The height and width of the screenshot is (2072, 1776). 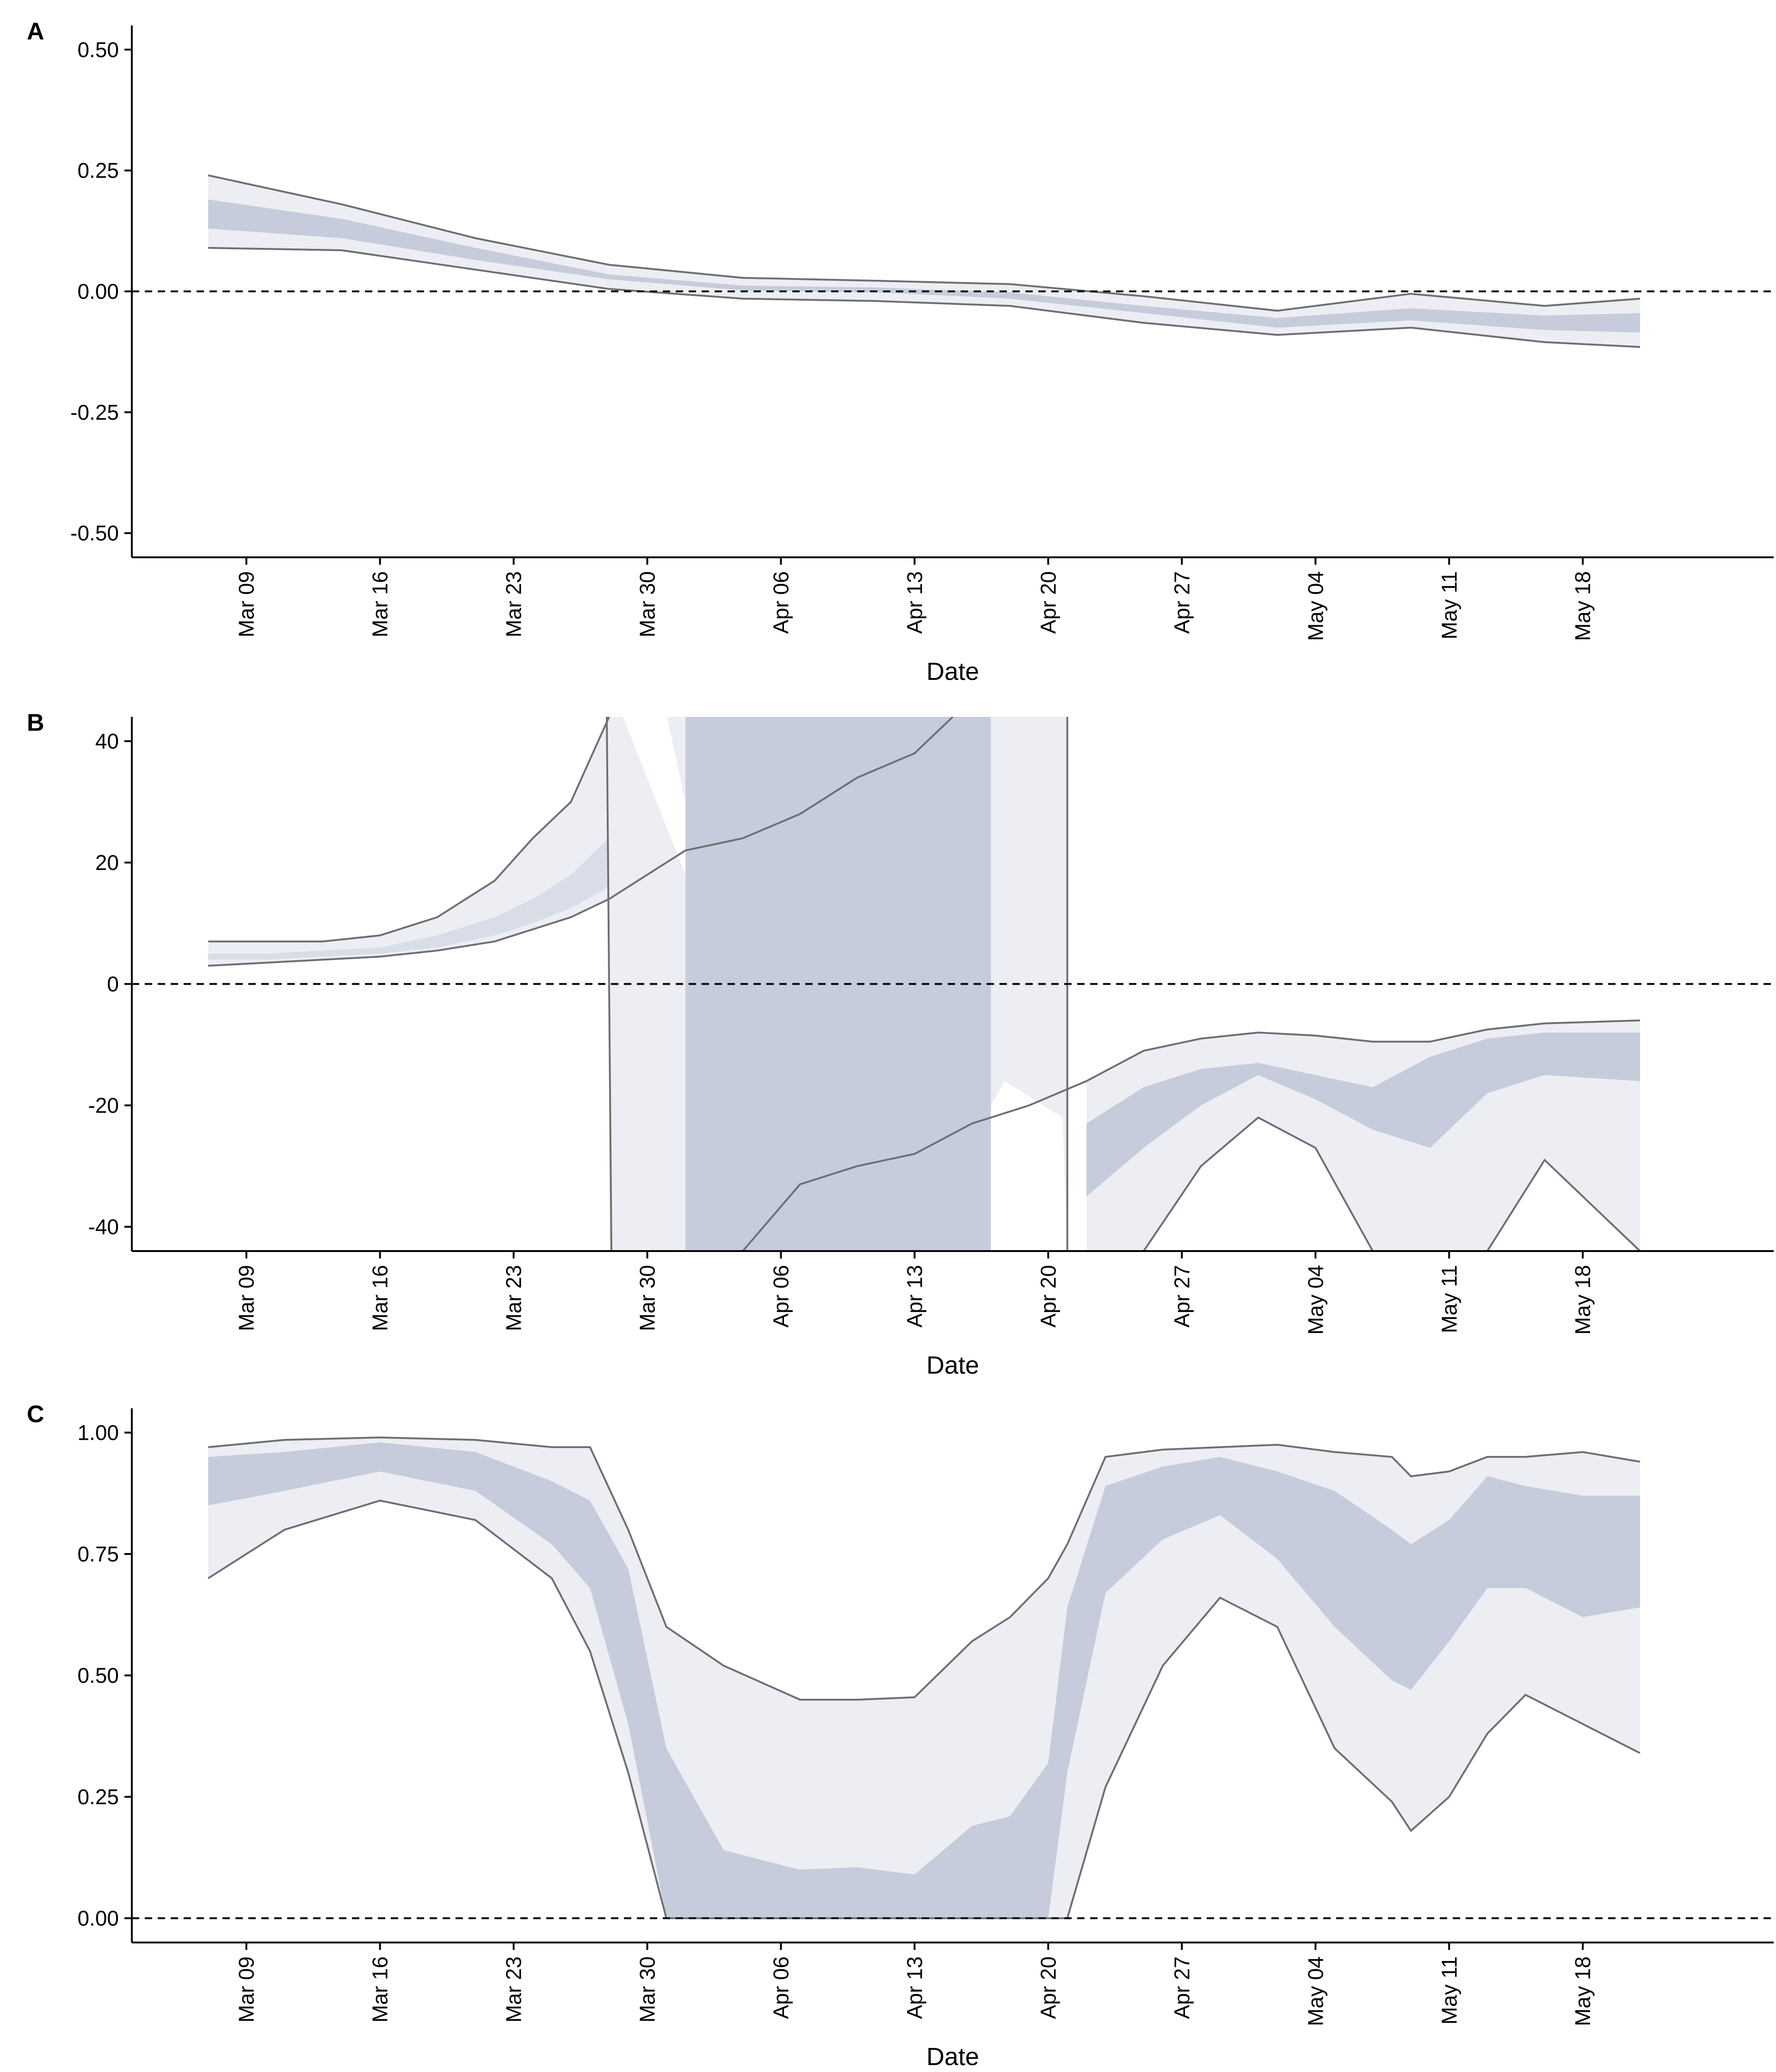 I want to click on y-tick-label: -20, so click(x=104, y=1105).